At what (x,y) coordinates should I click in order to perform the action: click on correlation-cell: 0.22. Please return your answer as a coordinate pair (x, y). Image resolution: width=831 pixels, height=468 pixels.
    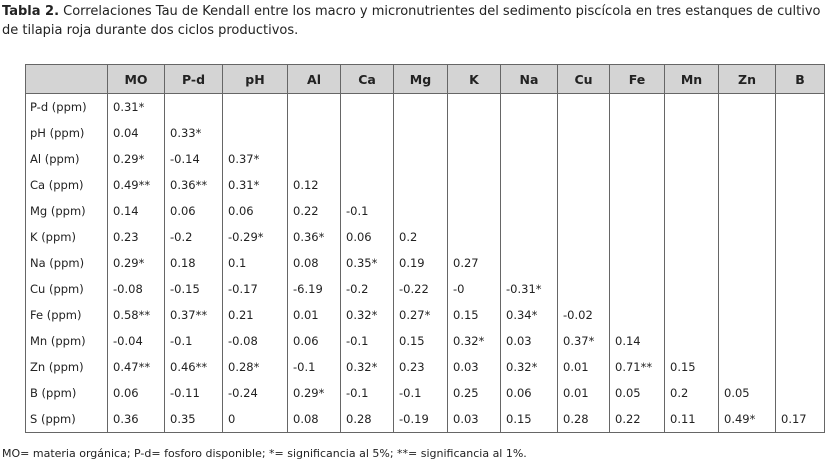
    Looking at the image, I should click on (637, 419).